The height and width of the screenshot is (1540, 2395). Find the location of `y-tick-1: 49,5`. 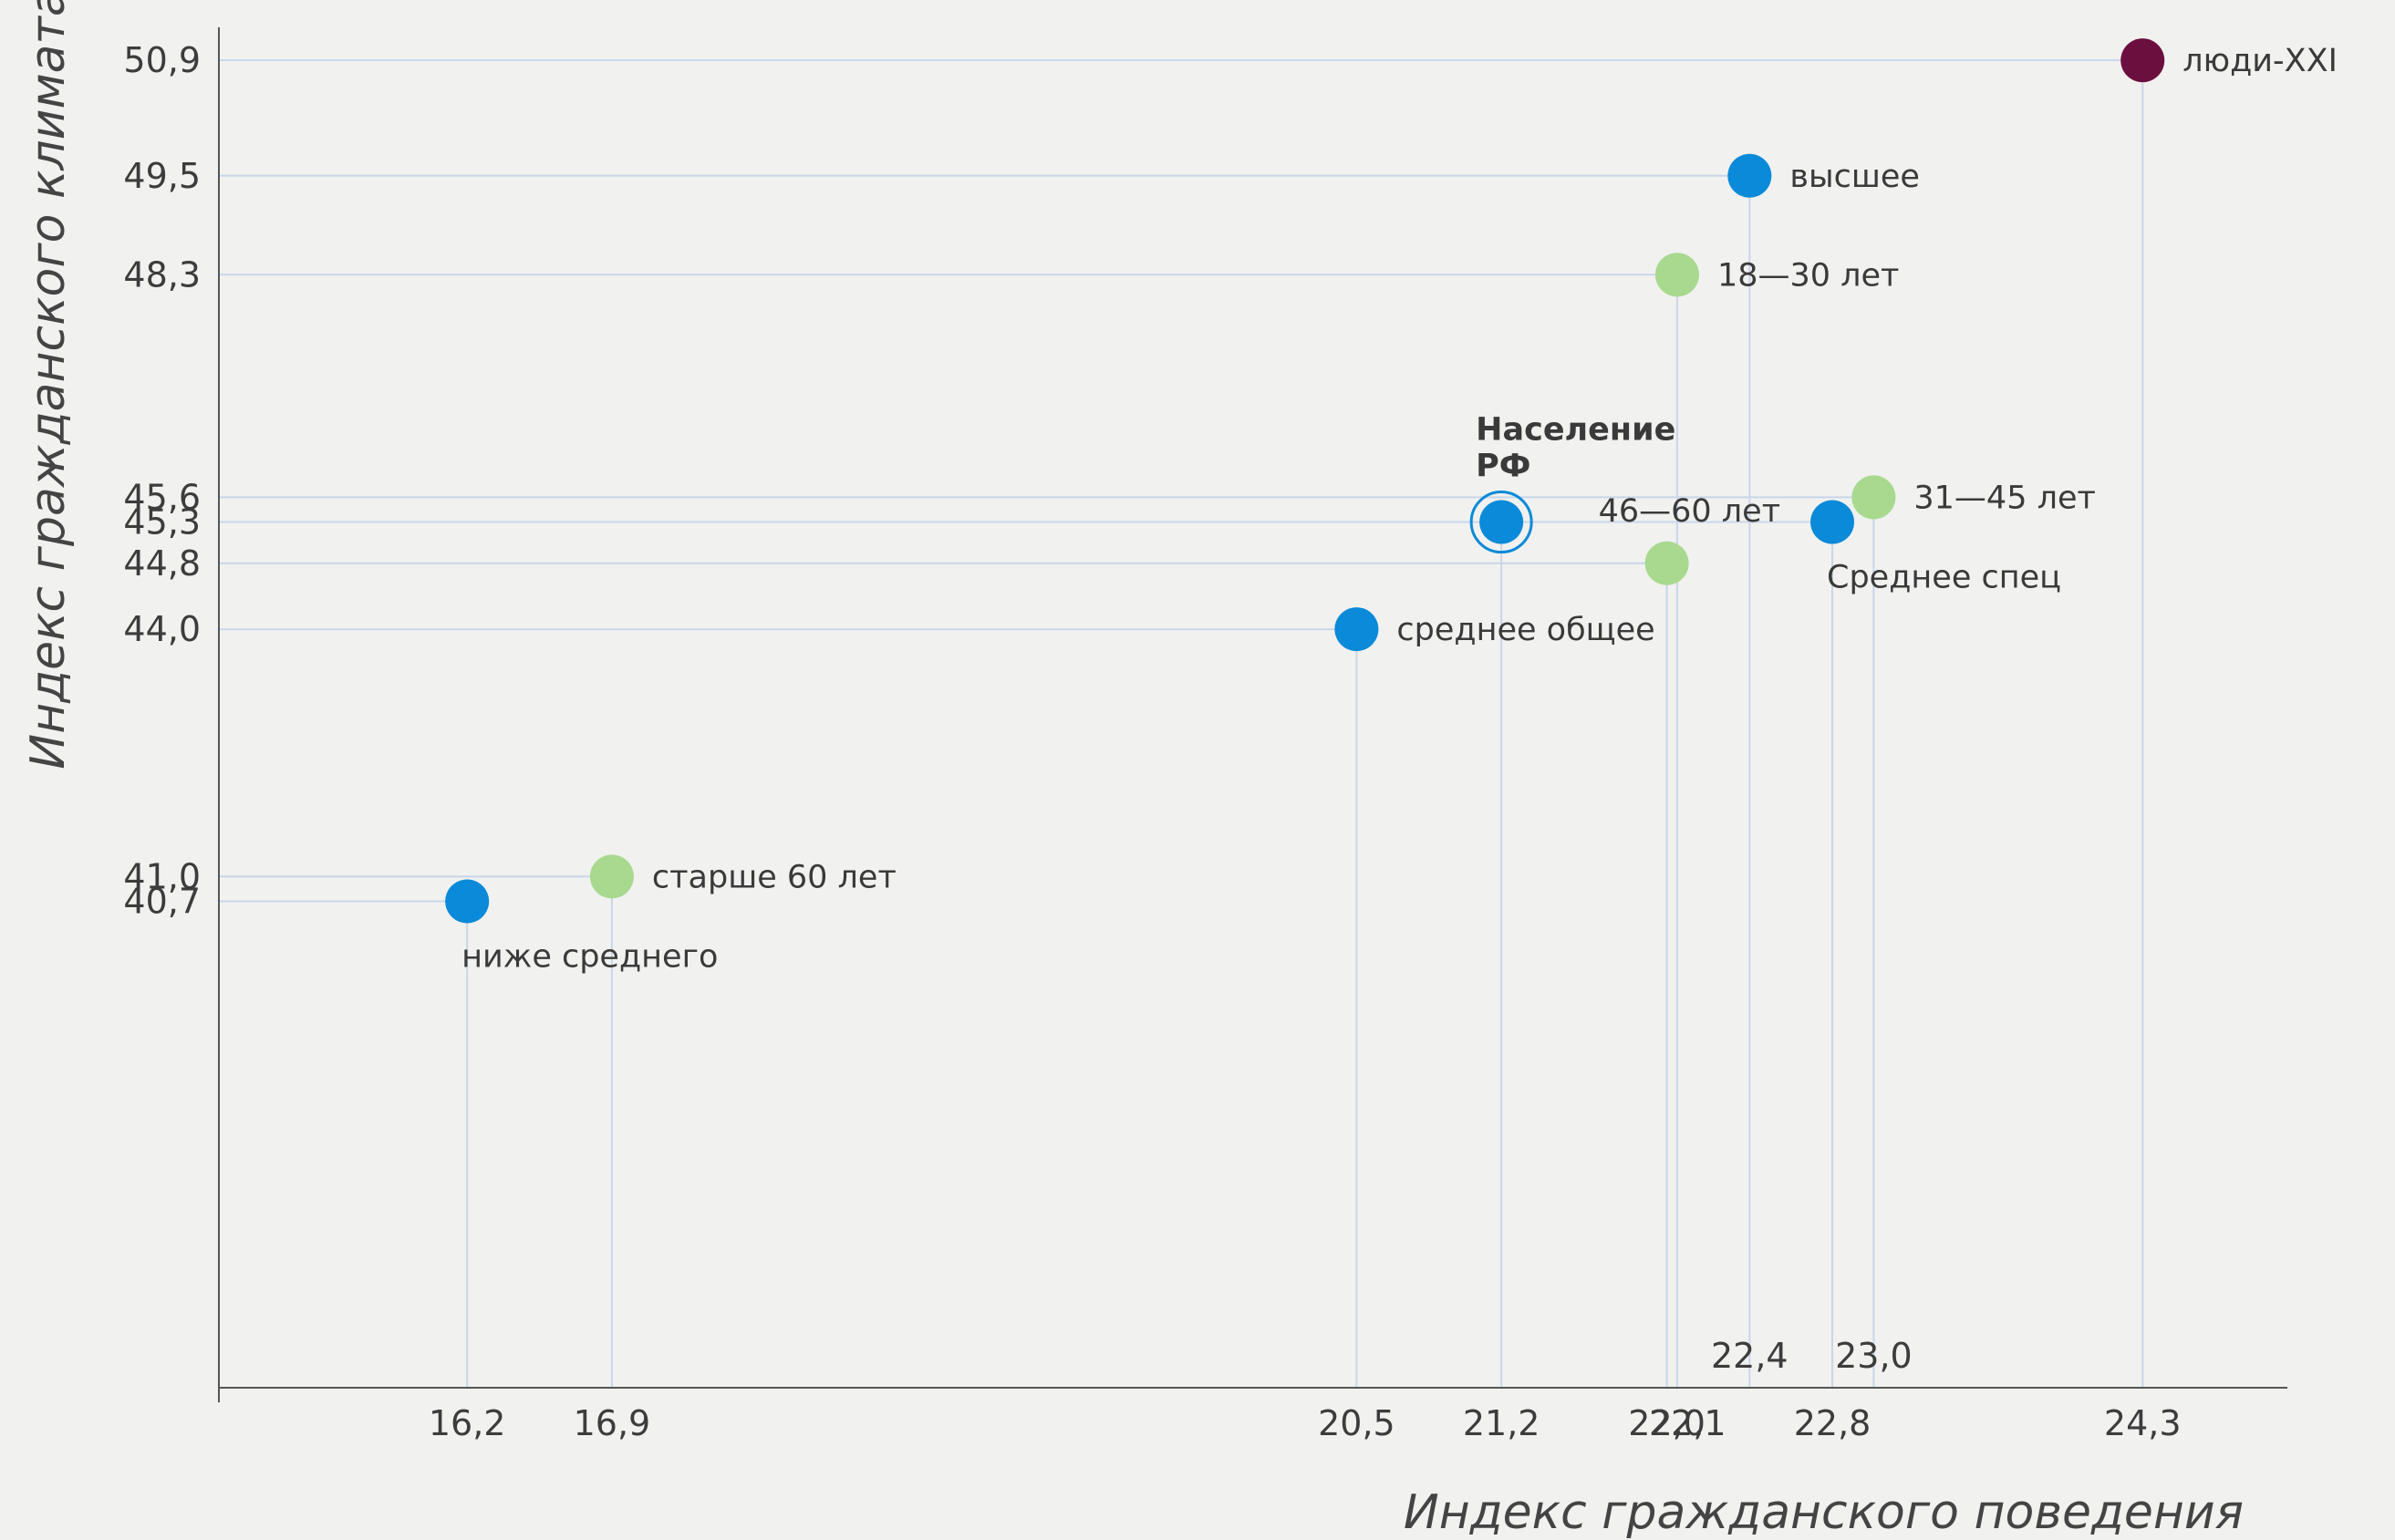

y-tick-1: 49,5 is located at coordinates (162, 176).